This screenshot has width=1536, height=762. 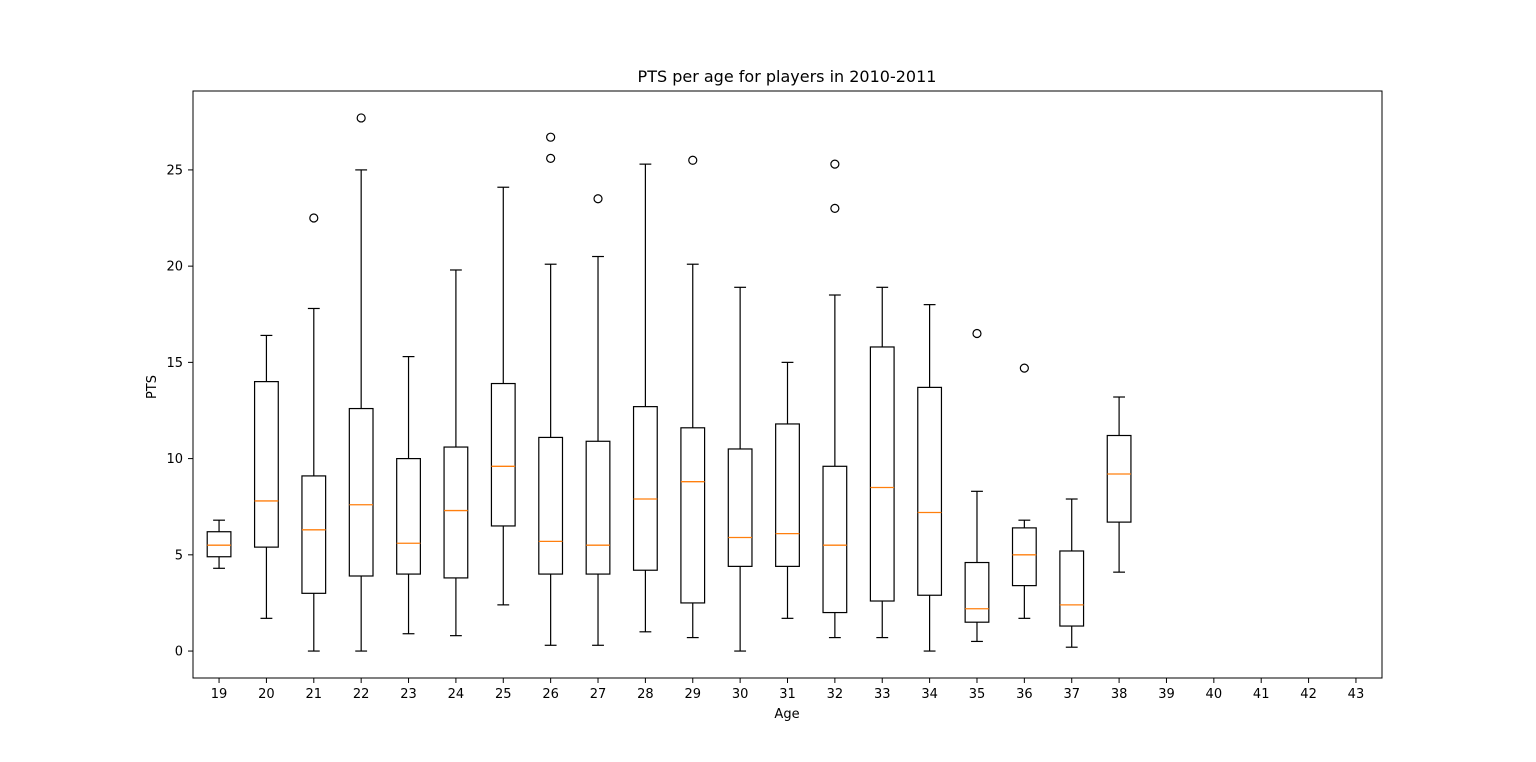 What do you see at coordinates (361, 694) in the screenshot?
I see `x-tick-label: 22` at bounding box center [361, 694].